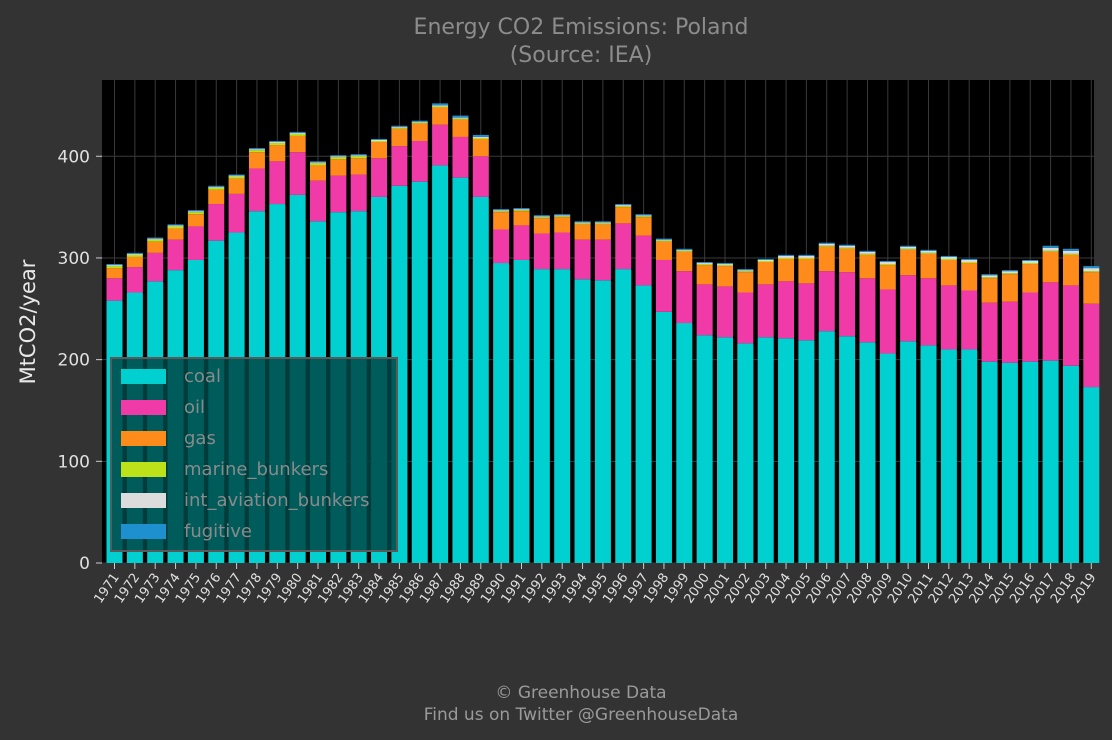 The width and height of the screenshot is (1112, 740). Describe the element at coordinates (74, 157) in the screenshot. I see `y-tick-label: 400` at that location.